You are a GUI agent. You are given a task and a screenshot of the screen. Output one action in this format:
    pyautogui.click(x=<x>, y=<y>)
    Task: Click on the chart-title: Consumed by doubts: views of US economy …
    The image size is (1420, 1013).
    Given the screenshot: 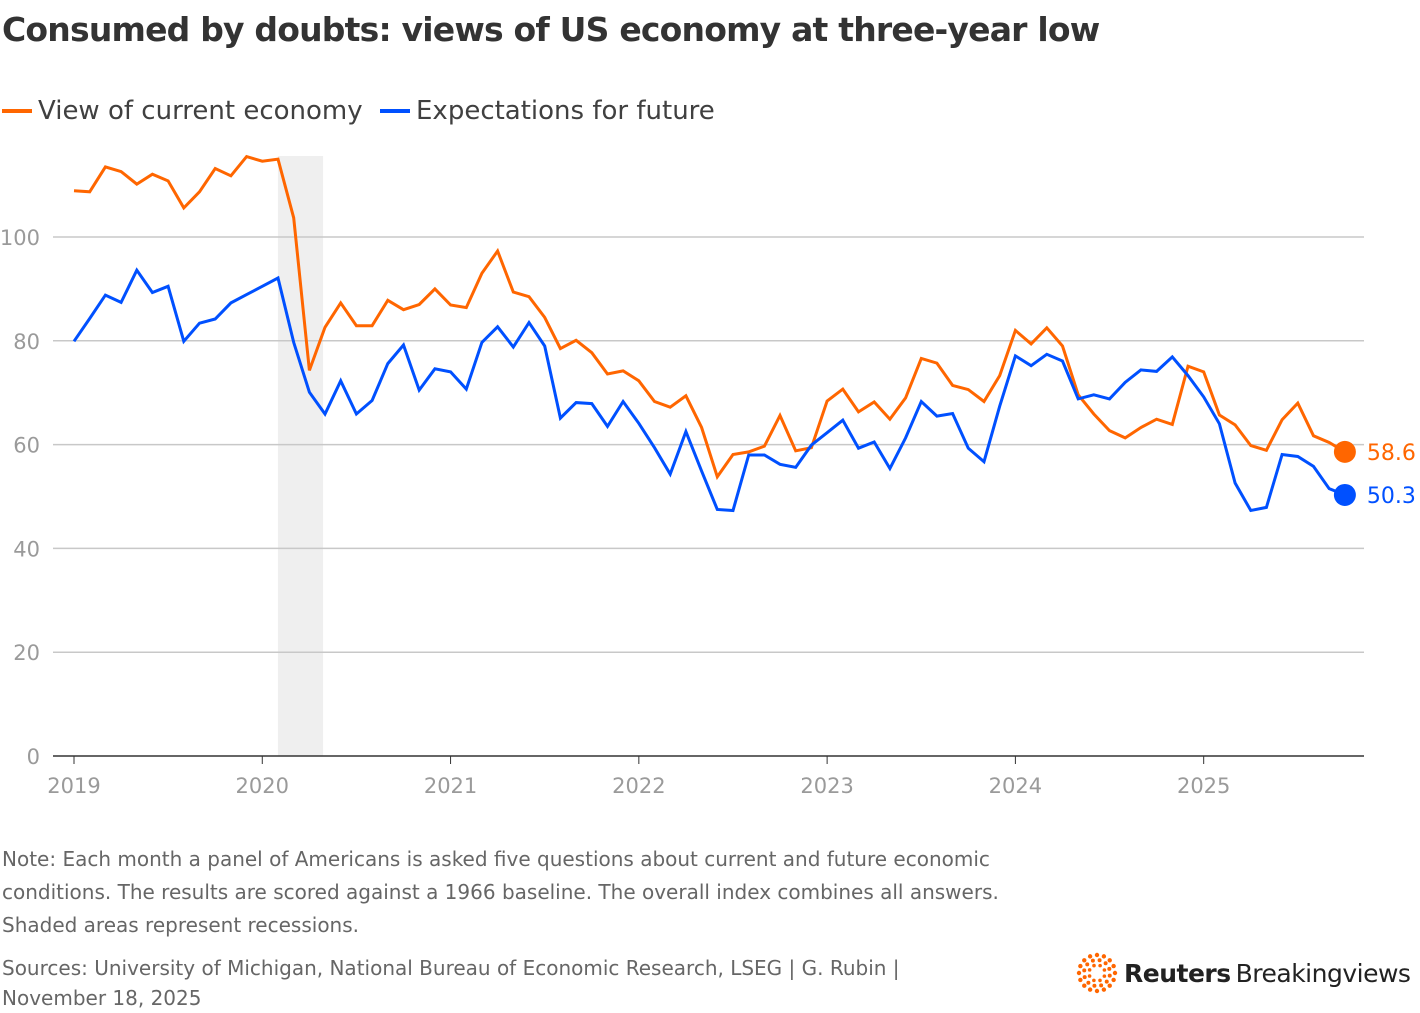 What is the action you would take?
    pyautogui.click(x=551, y=29)
    